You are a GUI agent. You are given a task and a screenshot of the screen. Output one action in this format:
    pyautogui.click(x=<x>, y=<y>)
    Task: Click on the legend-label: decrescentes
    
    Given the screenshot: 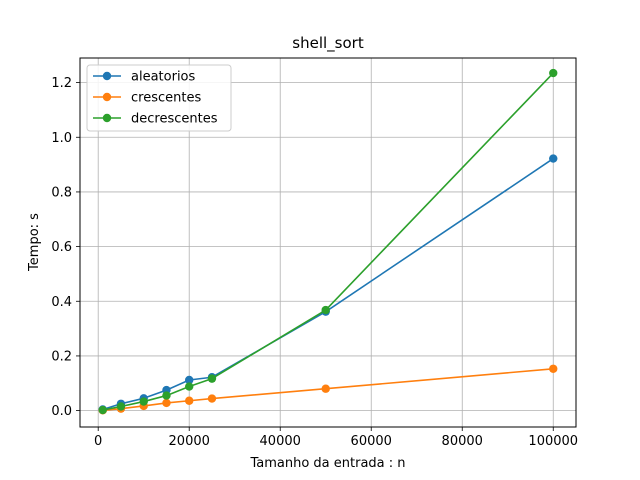 What is the action you would take?
    pyautogui.click(x=174, y=119)
    